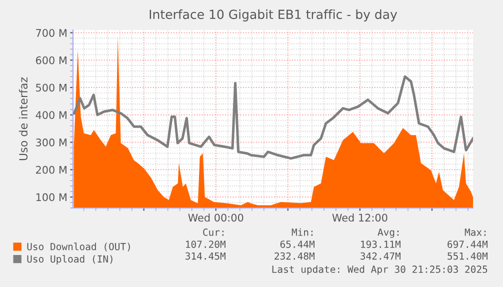 Image resolution: width=503 pixels, height=287 pixels. What do you see at coordinates (380, 244) in the screenshot?
I see `text: 193.11M` at bounding box center [380, 244].